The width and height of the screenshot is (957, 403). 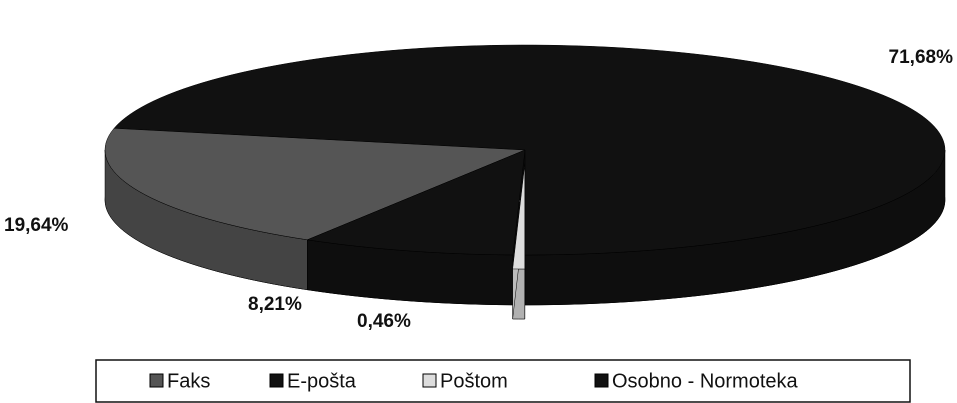 I want to click on legend-label: Poštom, so click(x=474, y=381).